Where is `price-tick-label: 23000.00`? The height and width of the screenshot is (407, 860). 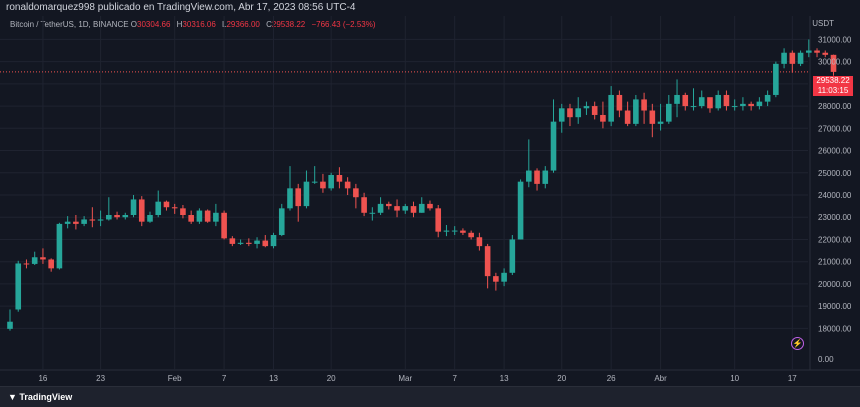
price-tick-label: 23000.00 is located at coordinates (835, 217).